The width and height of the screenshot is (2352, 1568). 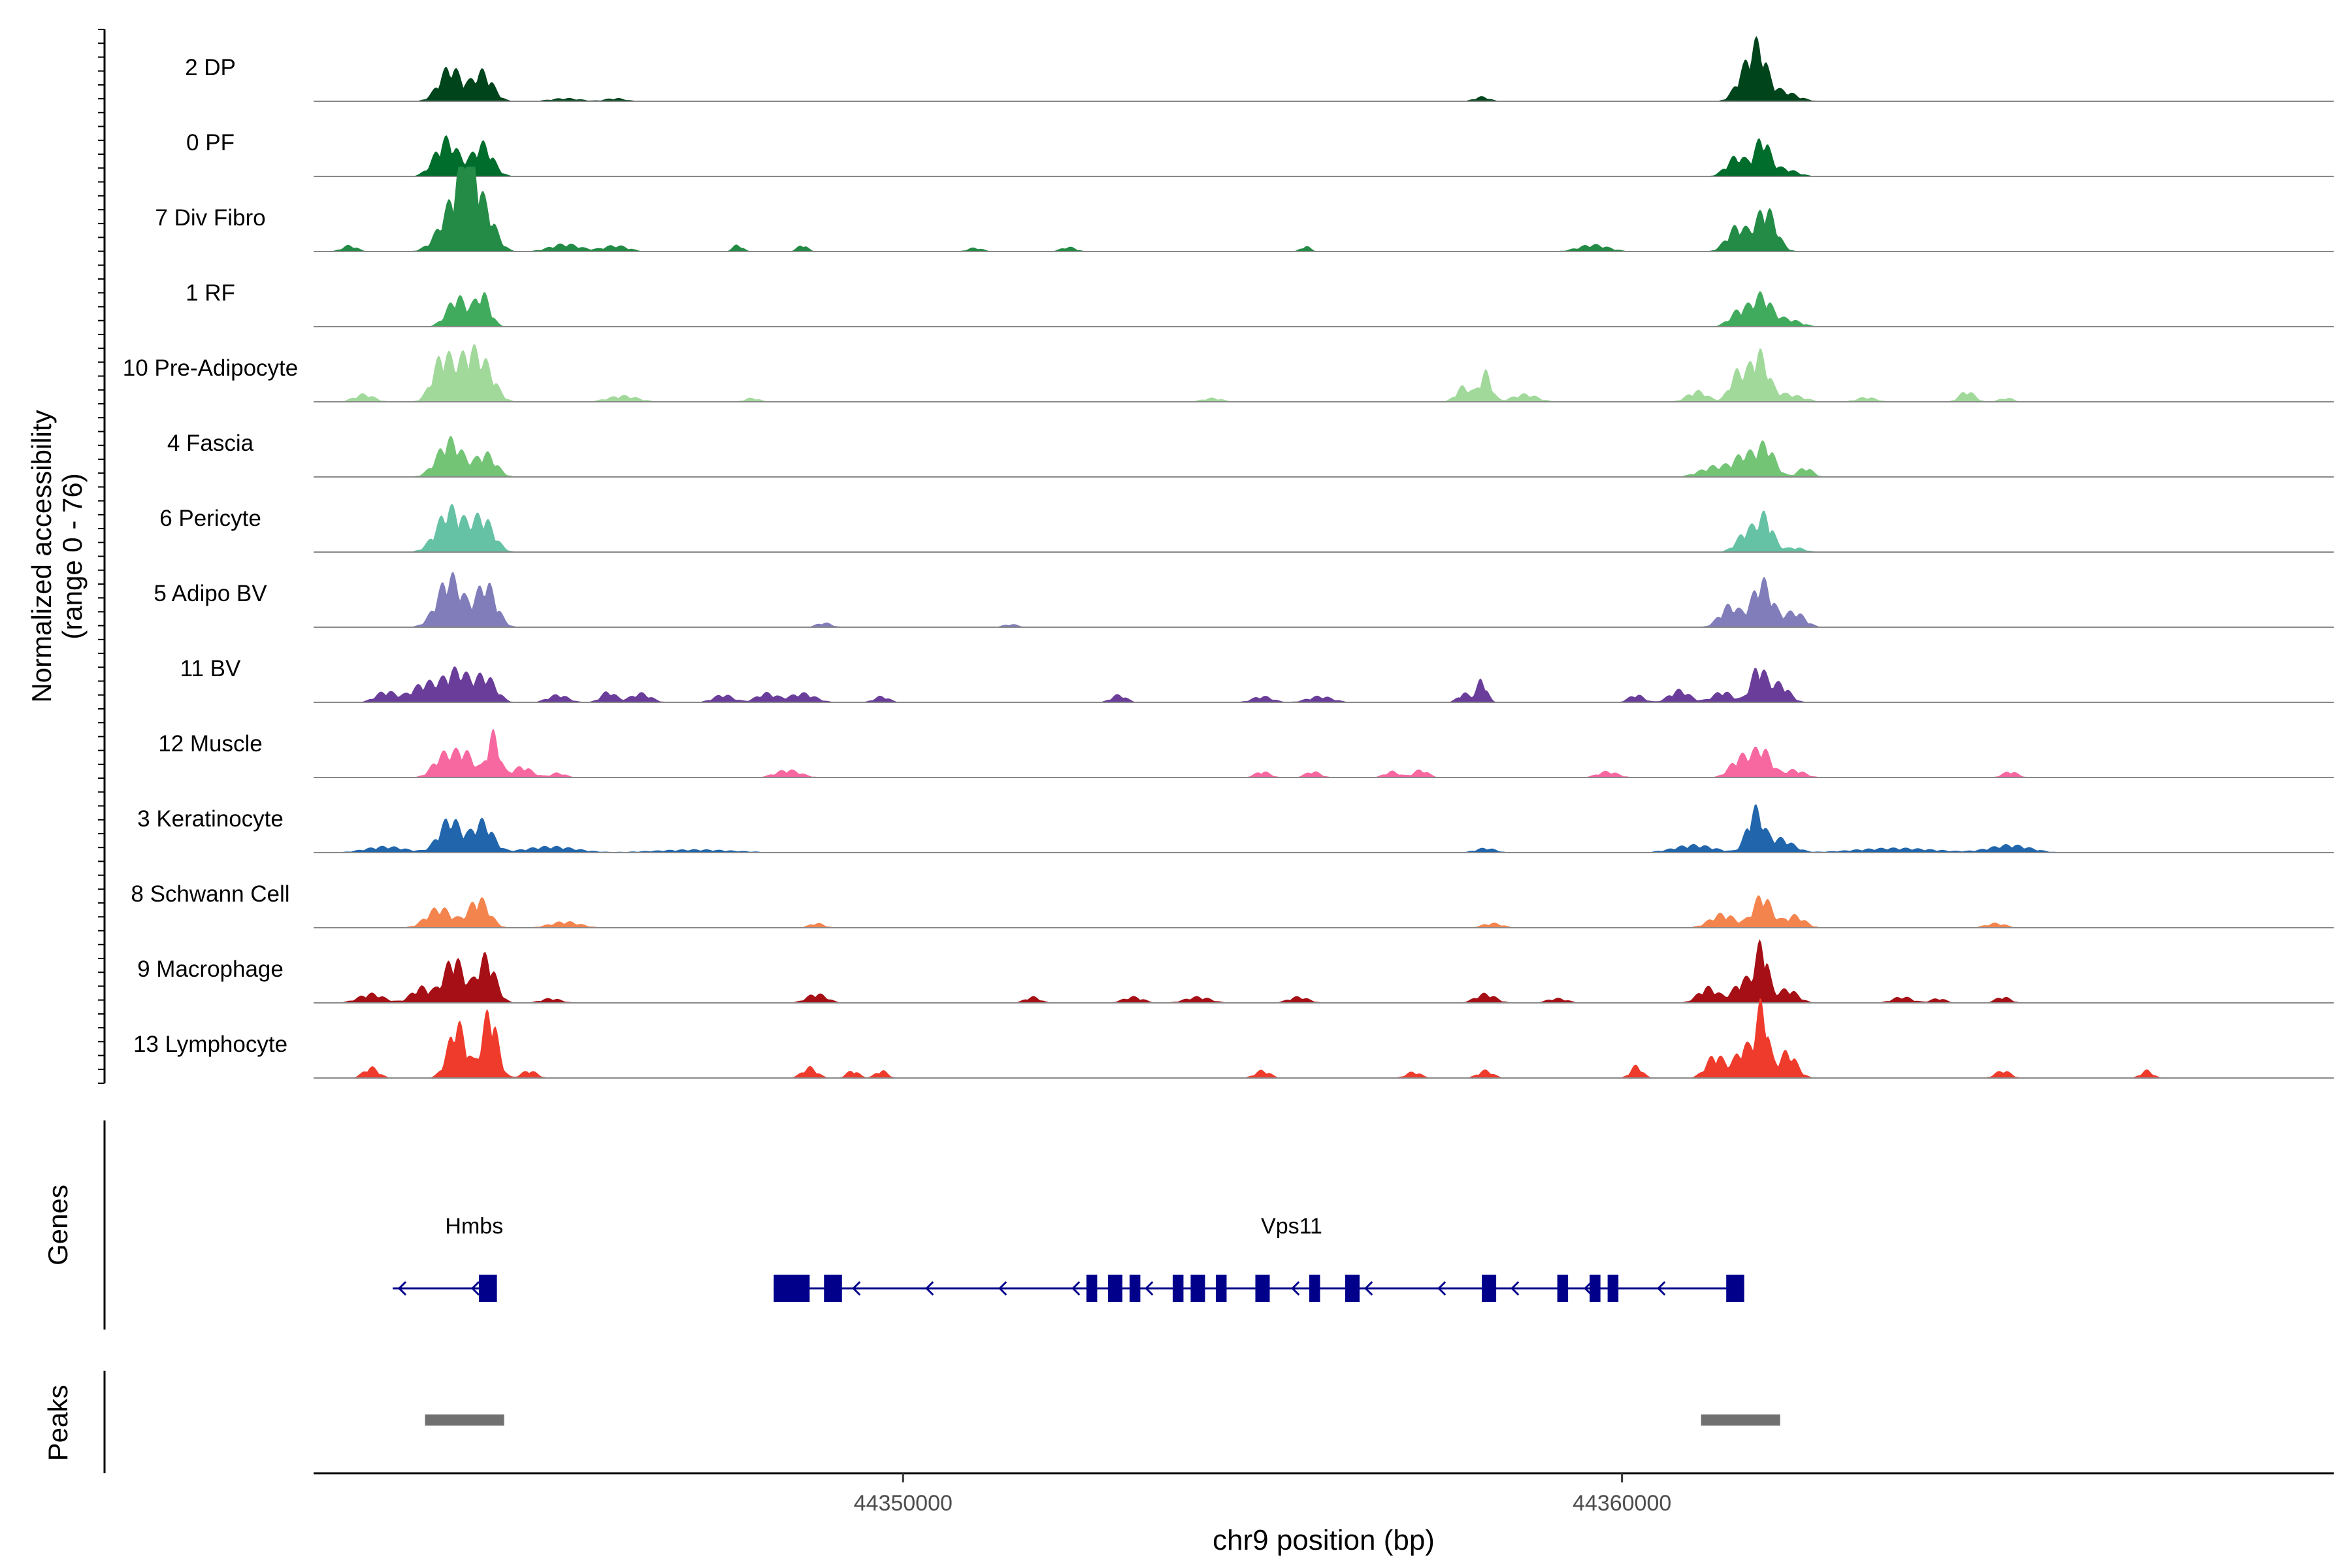 I want to click on x-axis-title: chr9 position (bp), so click(x=1324, y=1540).